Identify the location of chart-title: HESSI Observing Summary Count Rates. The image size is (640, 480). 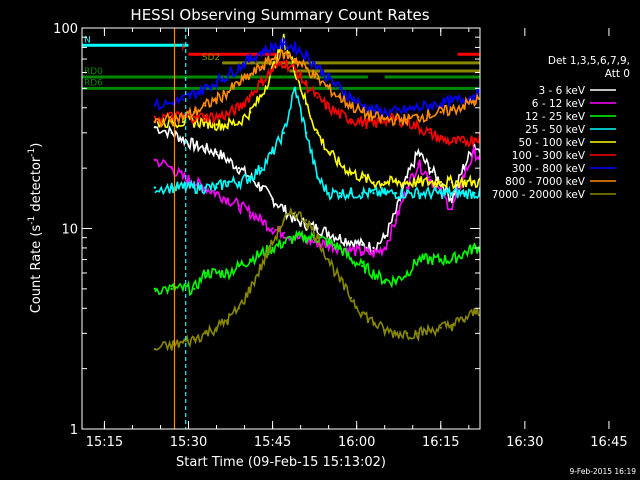
(279, 15).